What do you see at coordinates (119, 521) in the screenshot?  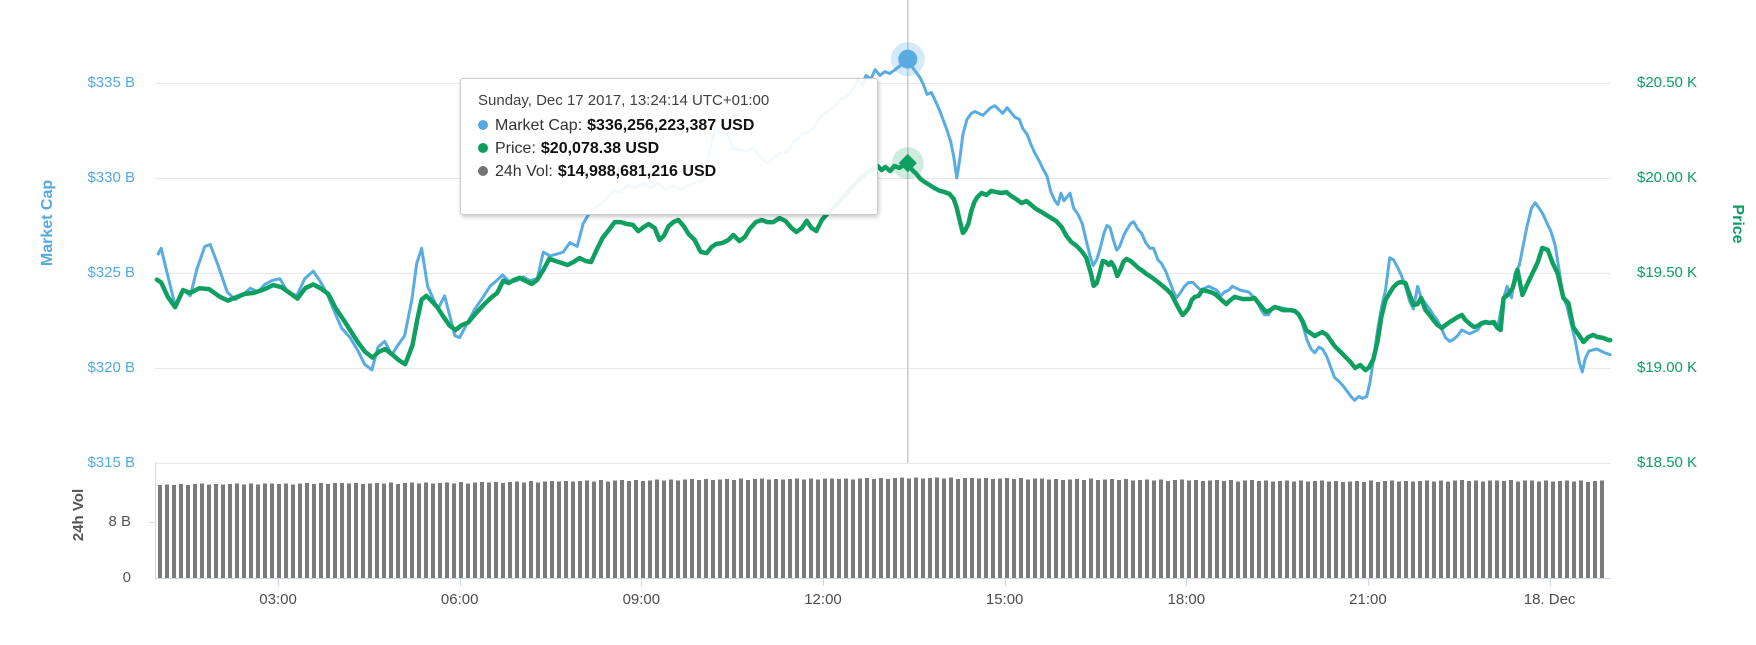 I see `volume-axis-label: 8 B` at bounding box center [119, 521].